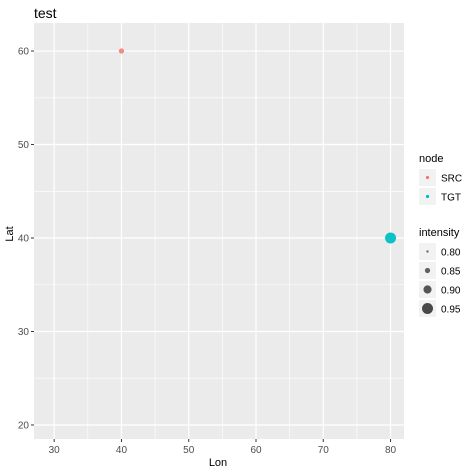 The image size is (474, 474). I want to click on legend-label: 0.80, so click(451, 253).